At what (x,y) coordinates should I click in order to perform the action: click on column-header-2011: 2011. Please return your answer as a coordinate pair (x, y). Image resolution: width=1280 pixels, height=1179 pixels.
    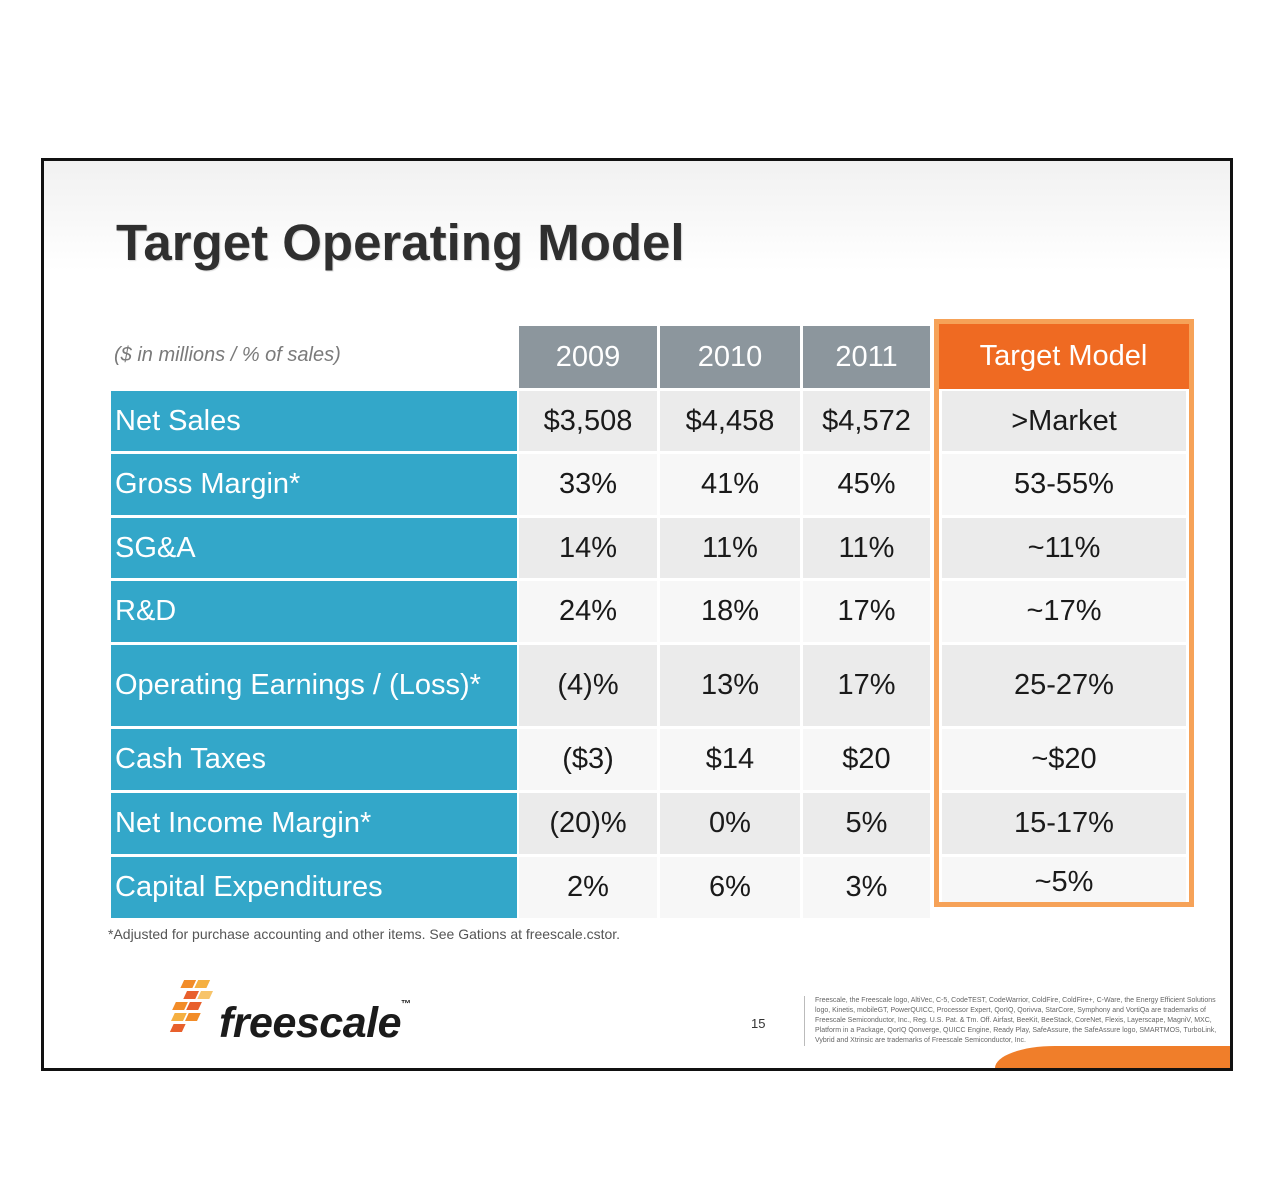
    Looking at the image, I should click on (866, 357).